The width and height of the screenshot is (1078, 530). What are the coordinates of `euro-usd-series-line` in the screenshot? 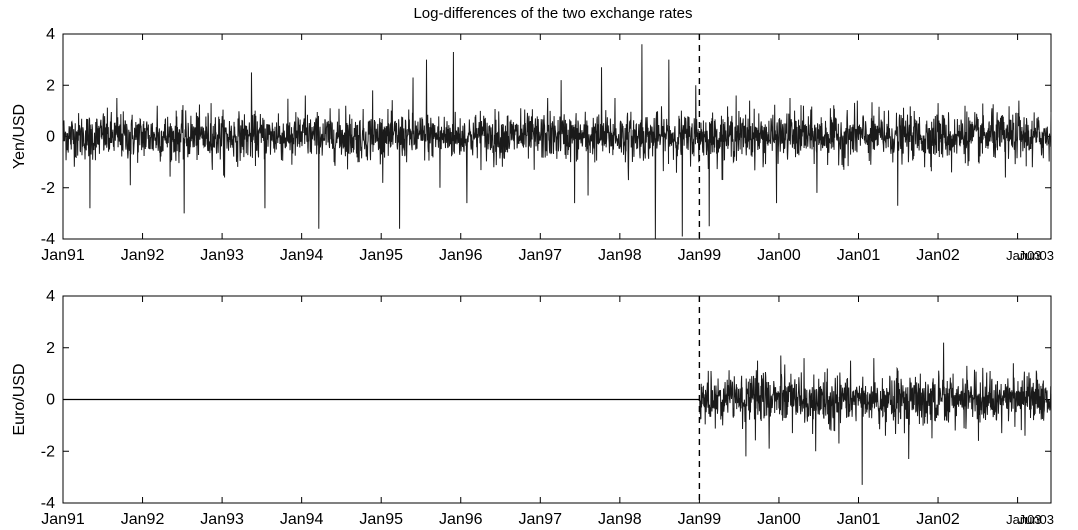 It's located at (875, 413).